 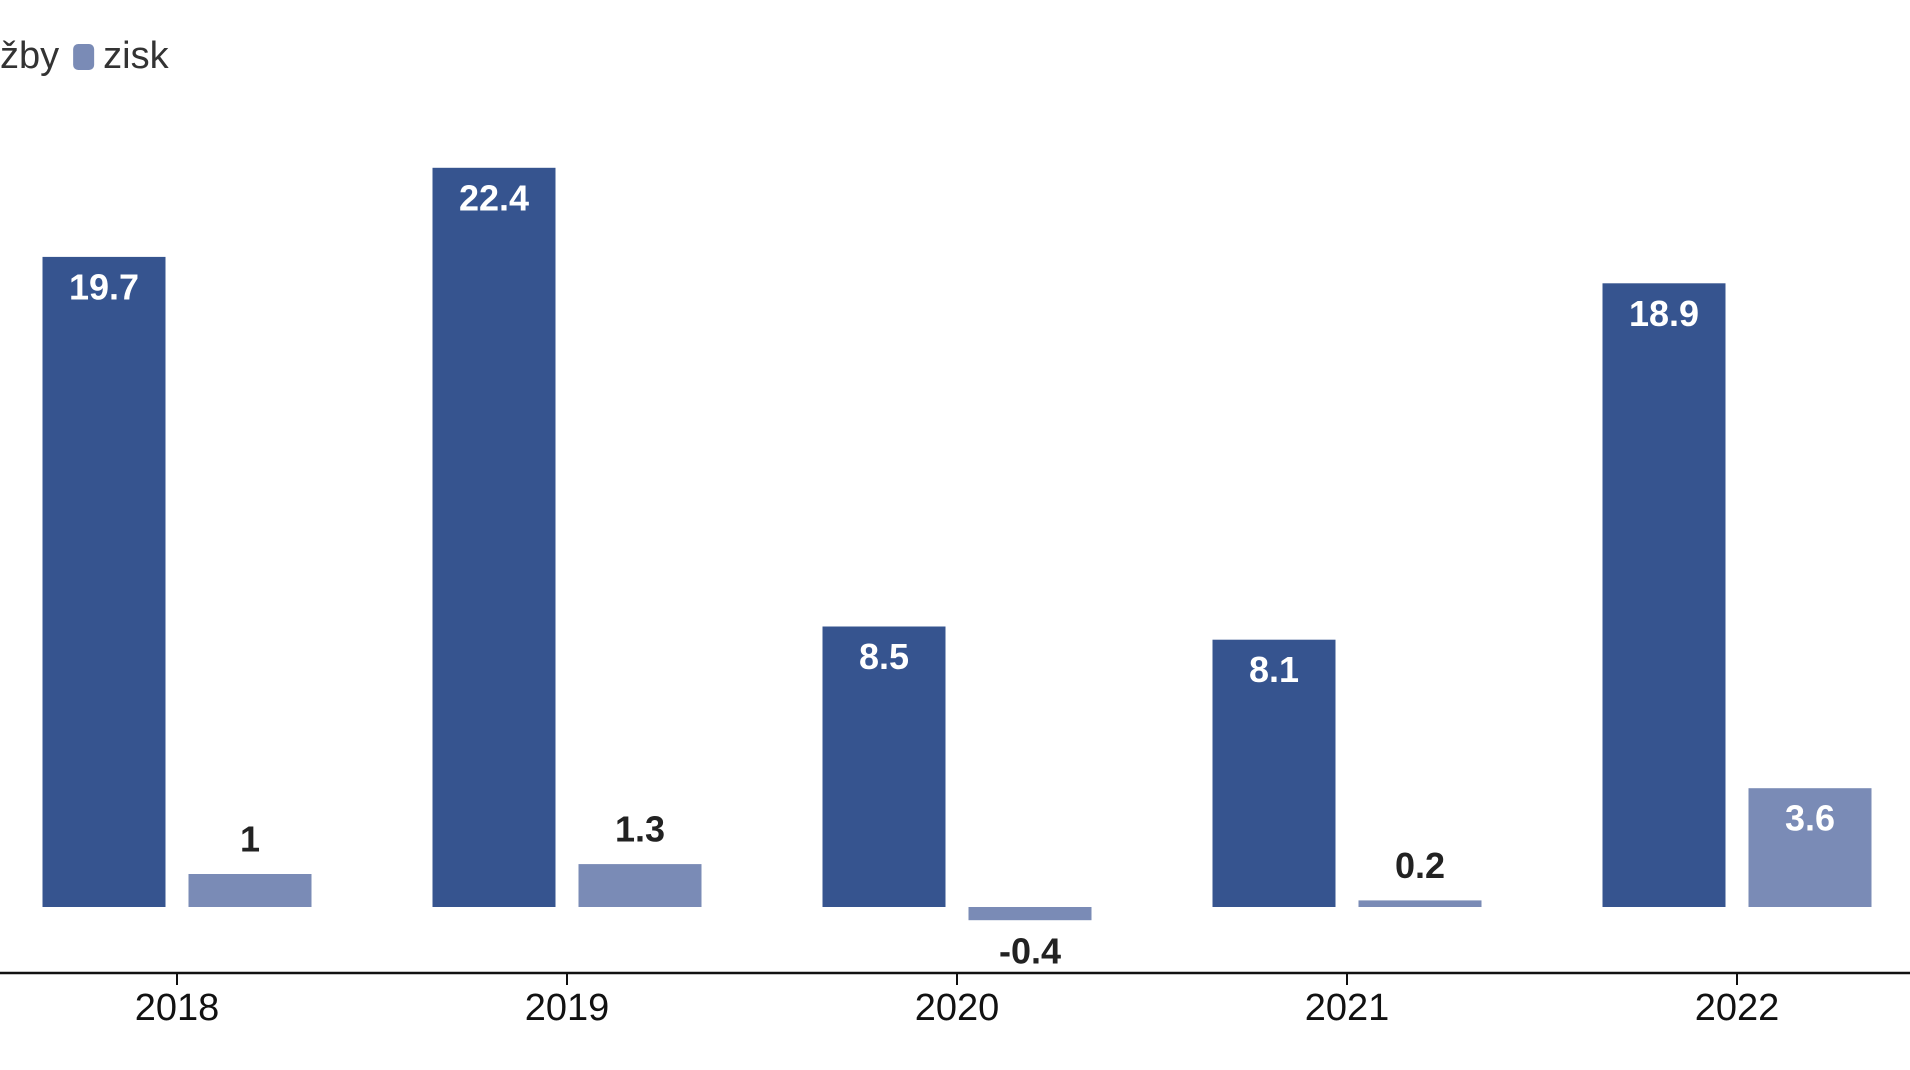 I want to click on legend-label: zisk, so click(x=136, y=56).